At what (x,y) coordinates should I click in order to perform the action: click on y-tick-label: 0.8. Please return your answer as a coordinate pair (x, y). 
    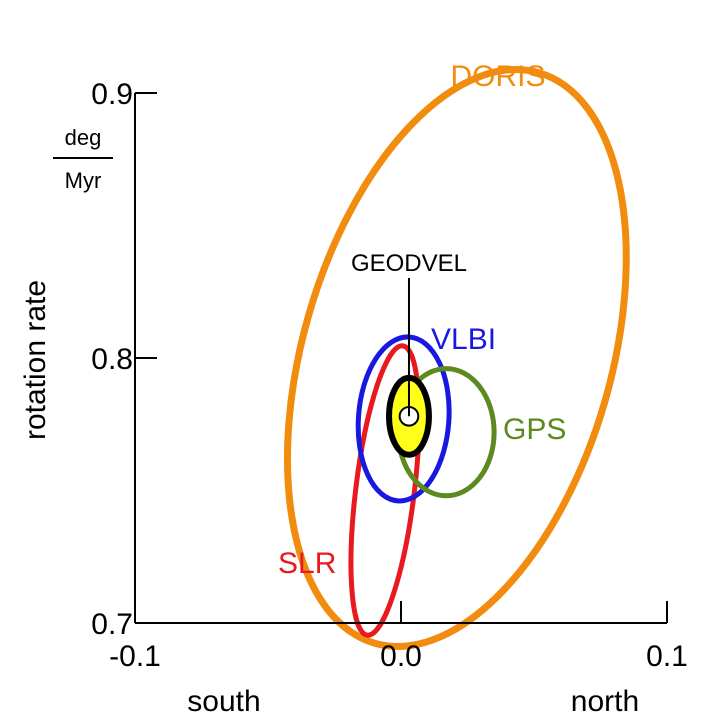
    Looking at the image, I should click on (112, 359).